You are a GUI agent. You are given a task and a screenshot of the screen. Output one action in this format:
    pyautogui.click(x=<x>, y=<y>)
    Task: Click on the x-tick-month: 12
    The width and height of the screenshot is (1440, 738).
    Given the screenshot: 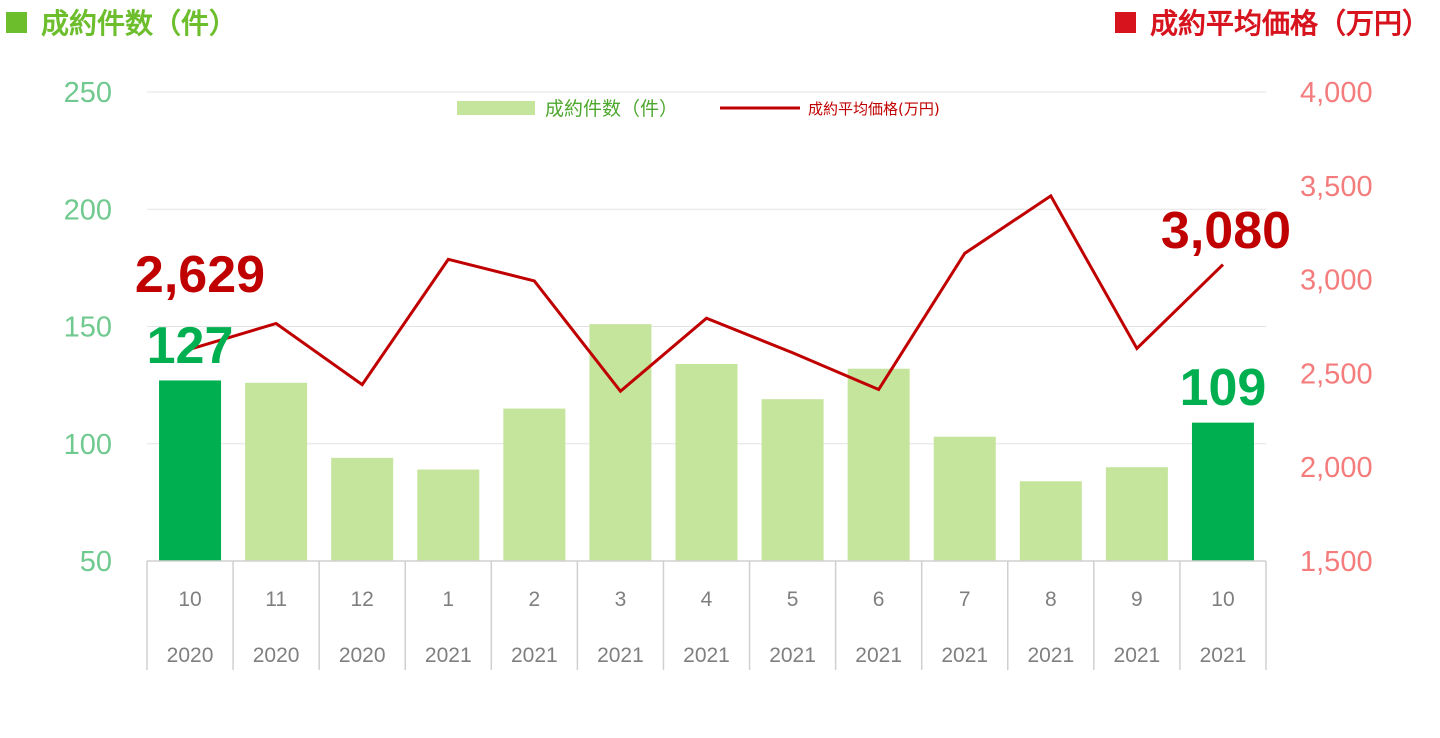 What is the action you would take?
    pyautogui.click(x=362, y=599)
    